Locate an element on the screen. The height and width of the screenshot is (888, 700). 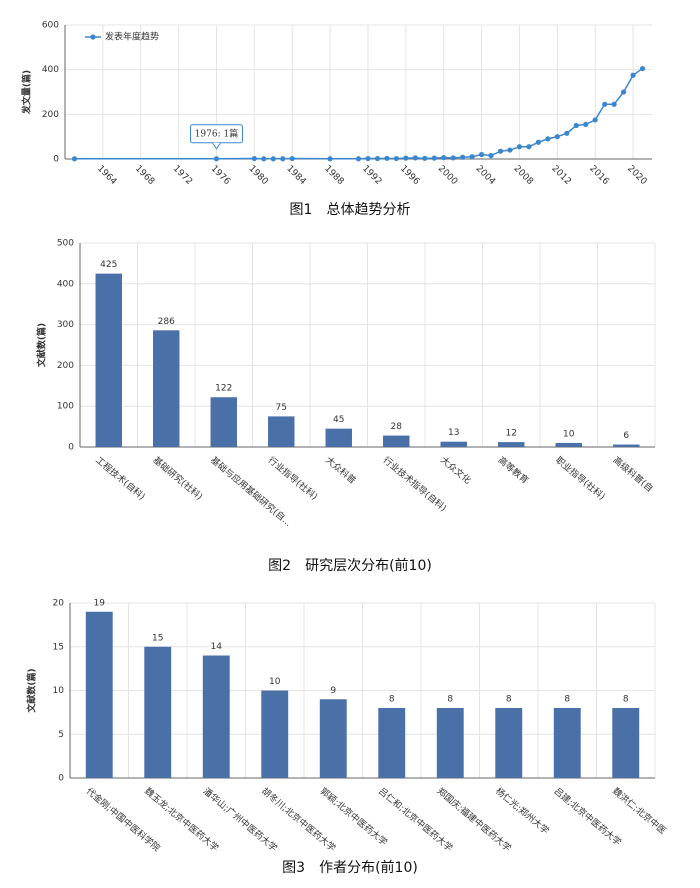
x-tick-label: 1988 is located at coordinates (333, 175).